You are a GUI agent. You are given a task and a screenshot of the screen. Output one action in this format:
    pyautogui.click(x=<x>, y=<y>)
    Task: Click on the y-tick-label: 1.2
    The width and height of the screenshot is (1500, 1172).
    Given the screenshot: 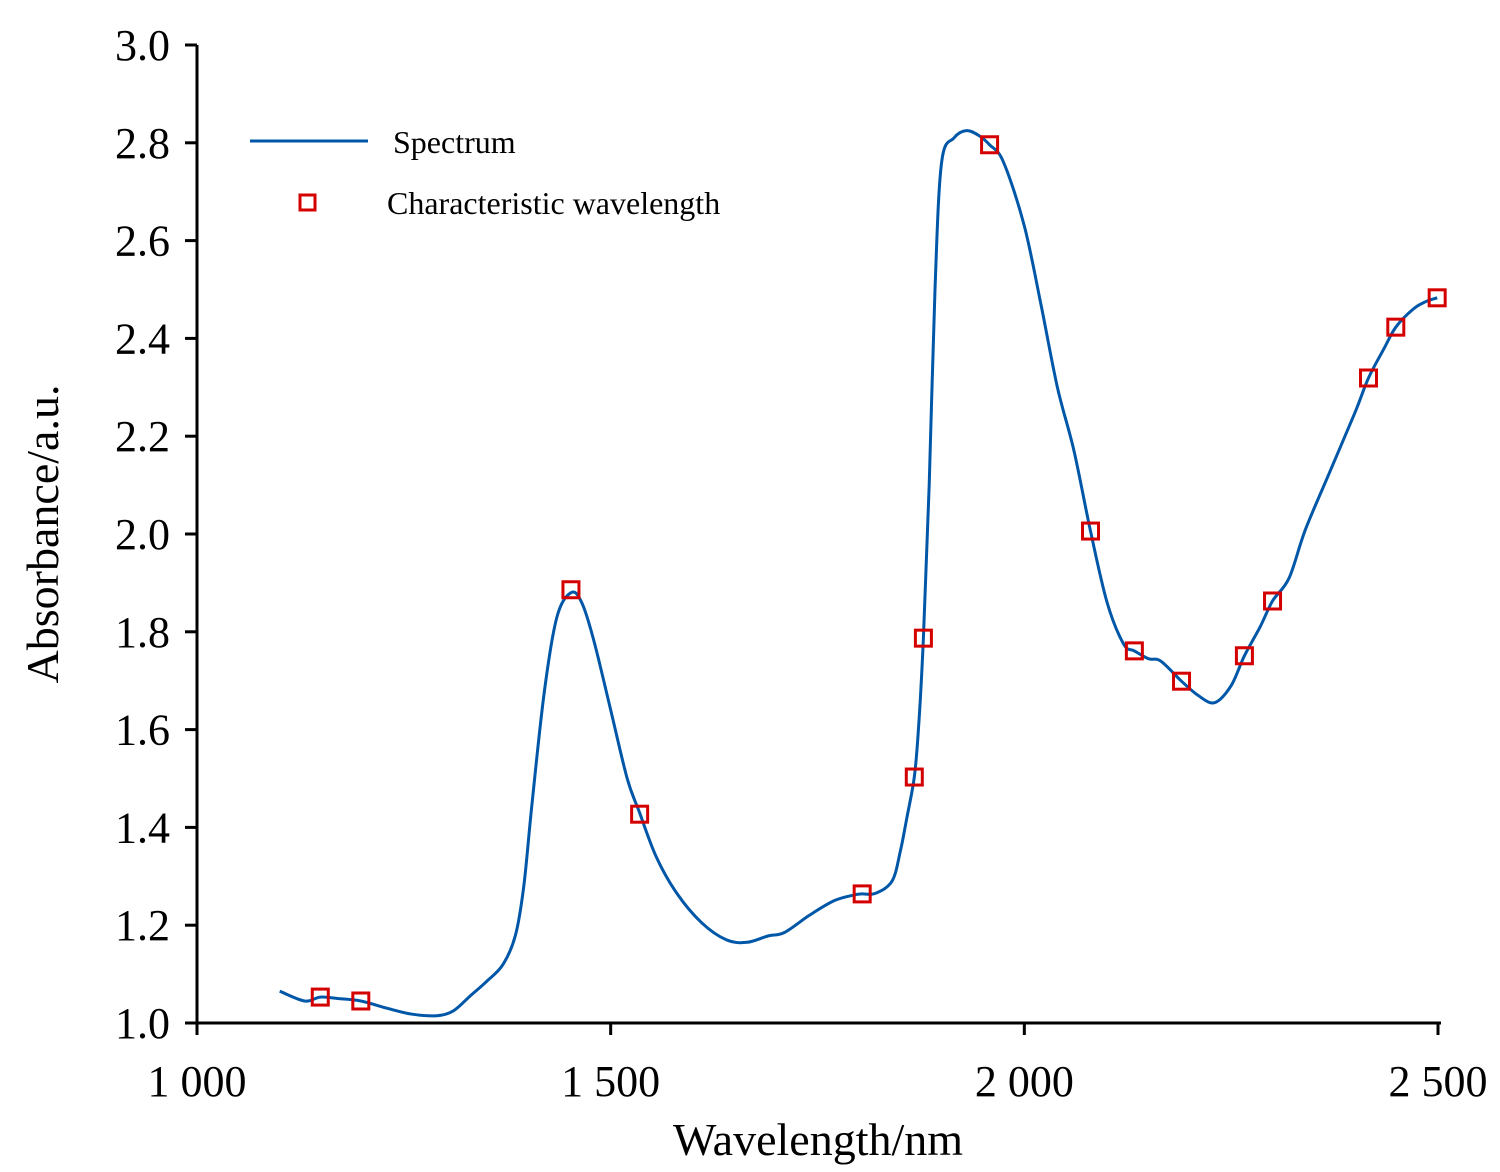 What is the action you would take?
    pyautogui.click(x=142, y=925)
    